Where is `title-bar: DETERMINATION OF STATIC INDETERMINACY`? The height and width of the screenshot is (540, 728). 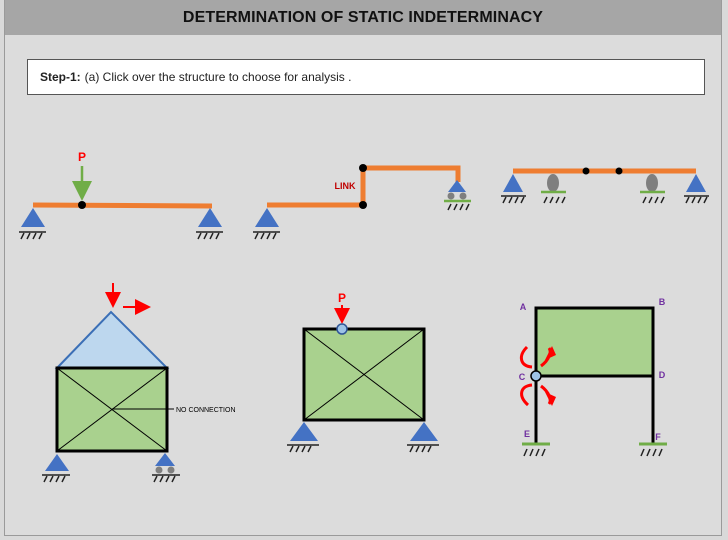 title-bar: DETERMINATION OF STATIC INDETERMINACY is located at coordinates (363, 17).